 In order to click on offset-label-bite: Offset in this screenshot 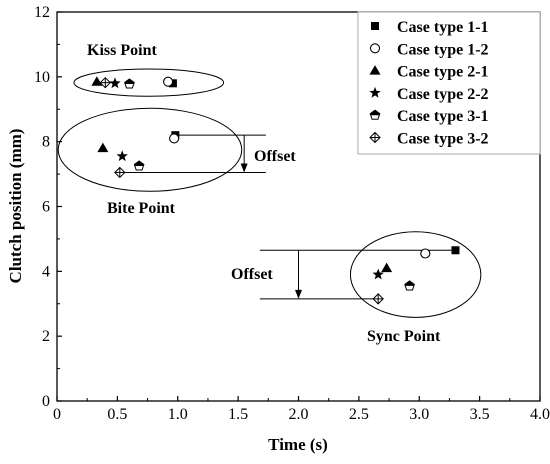, I will do `click(275, 156)`.